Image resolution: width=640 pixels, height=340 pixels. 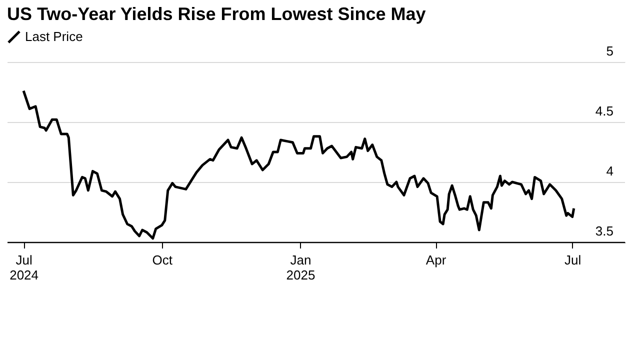 I want to click on x-tick-label: Jul 2024, so click(x=24, y=267).